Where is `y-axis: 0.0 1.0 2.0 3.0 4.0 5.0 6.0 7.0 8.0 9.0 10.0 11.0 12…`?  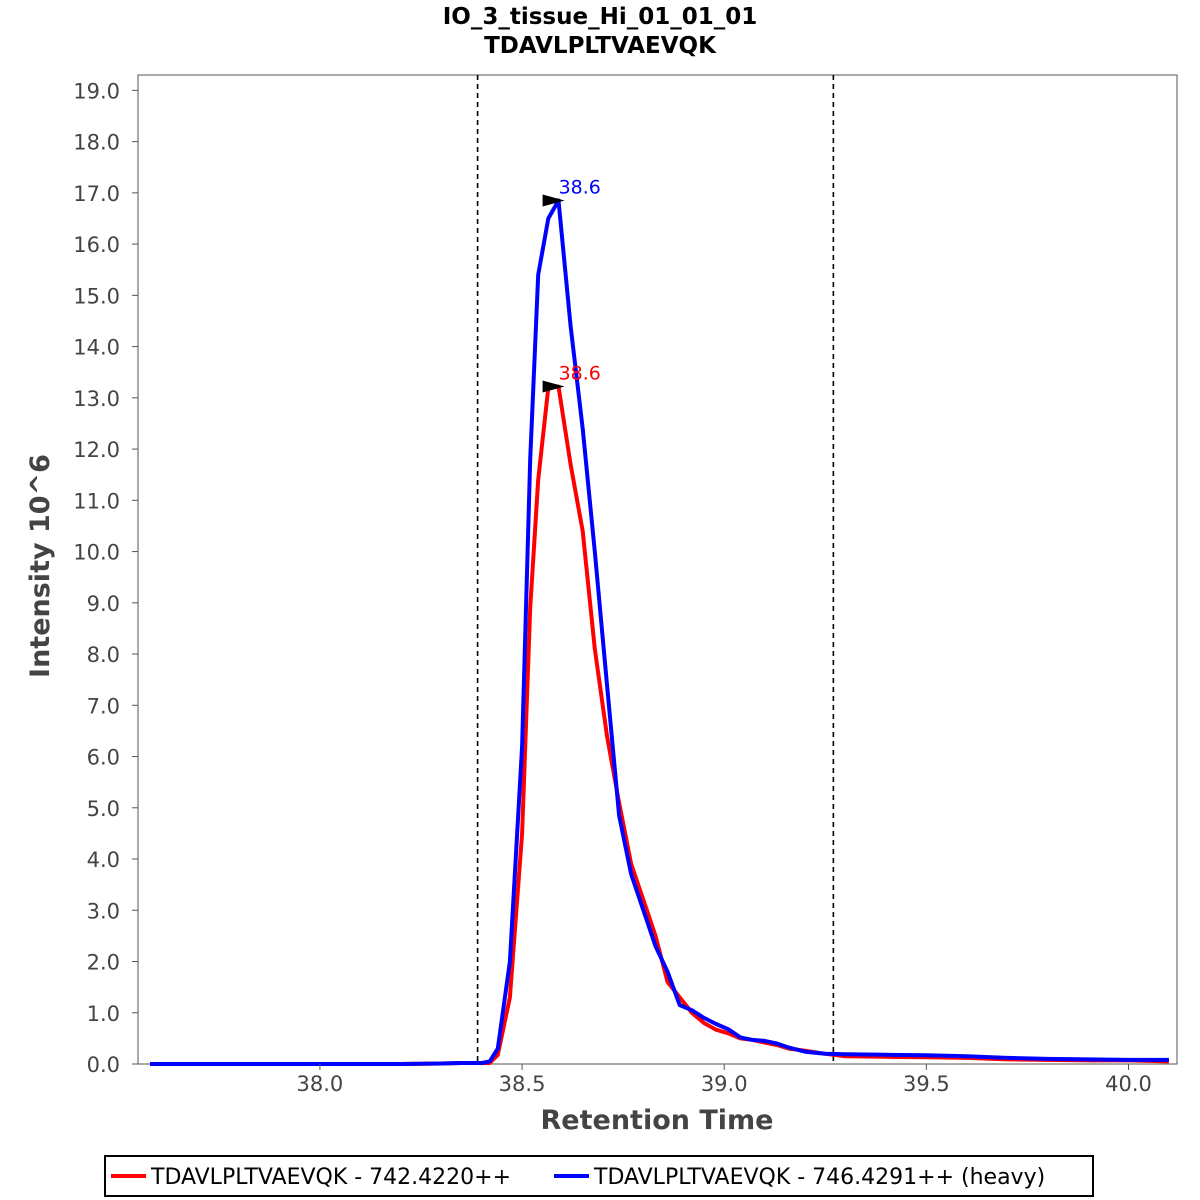
y-axis: 0.0 1.0 2.0 3.0 4.0 5.0 6.0 7.0 8.0 9.0 10.0 11.0 12… is located at coordinates (105, 578).